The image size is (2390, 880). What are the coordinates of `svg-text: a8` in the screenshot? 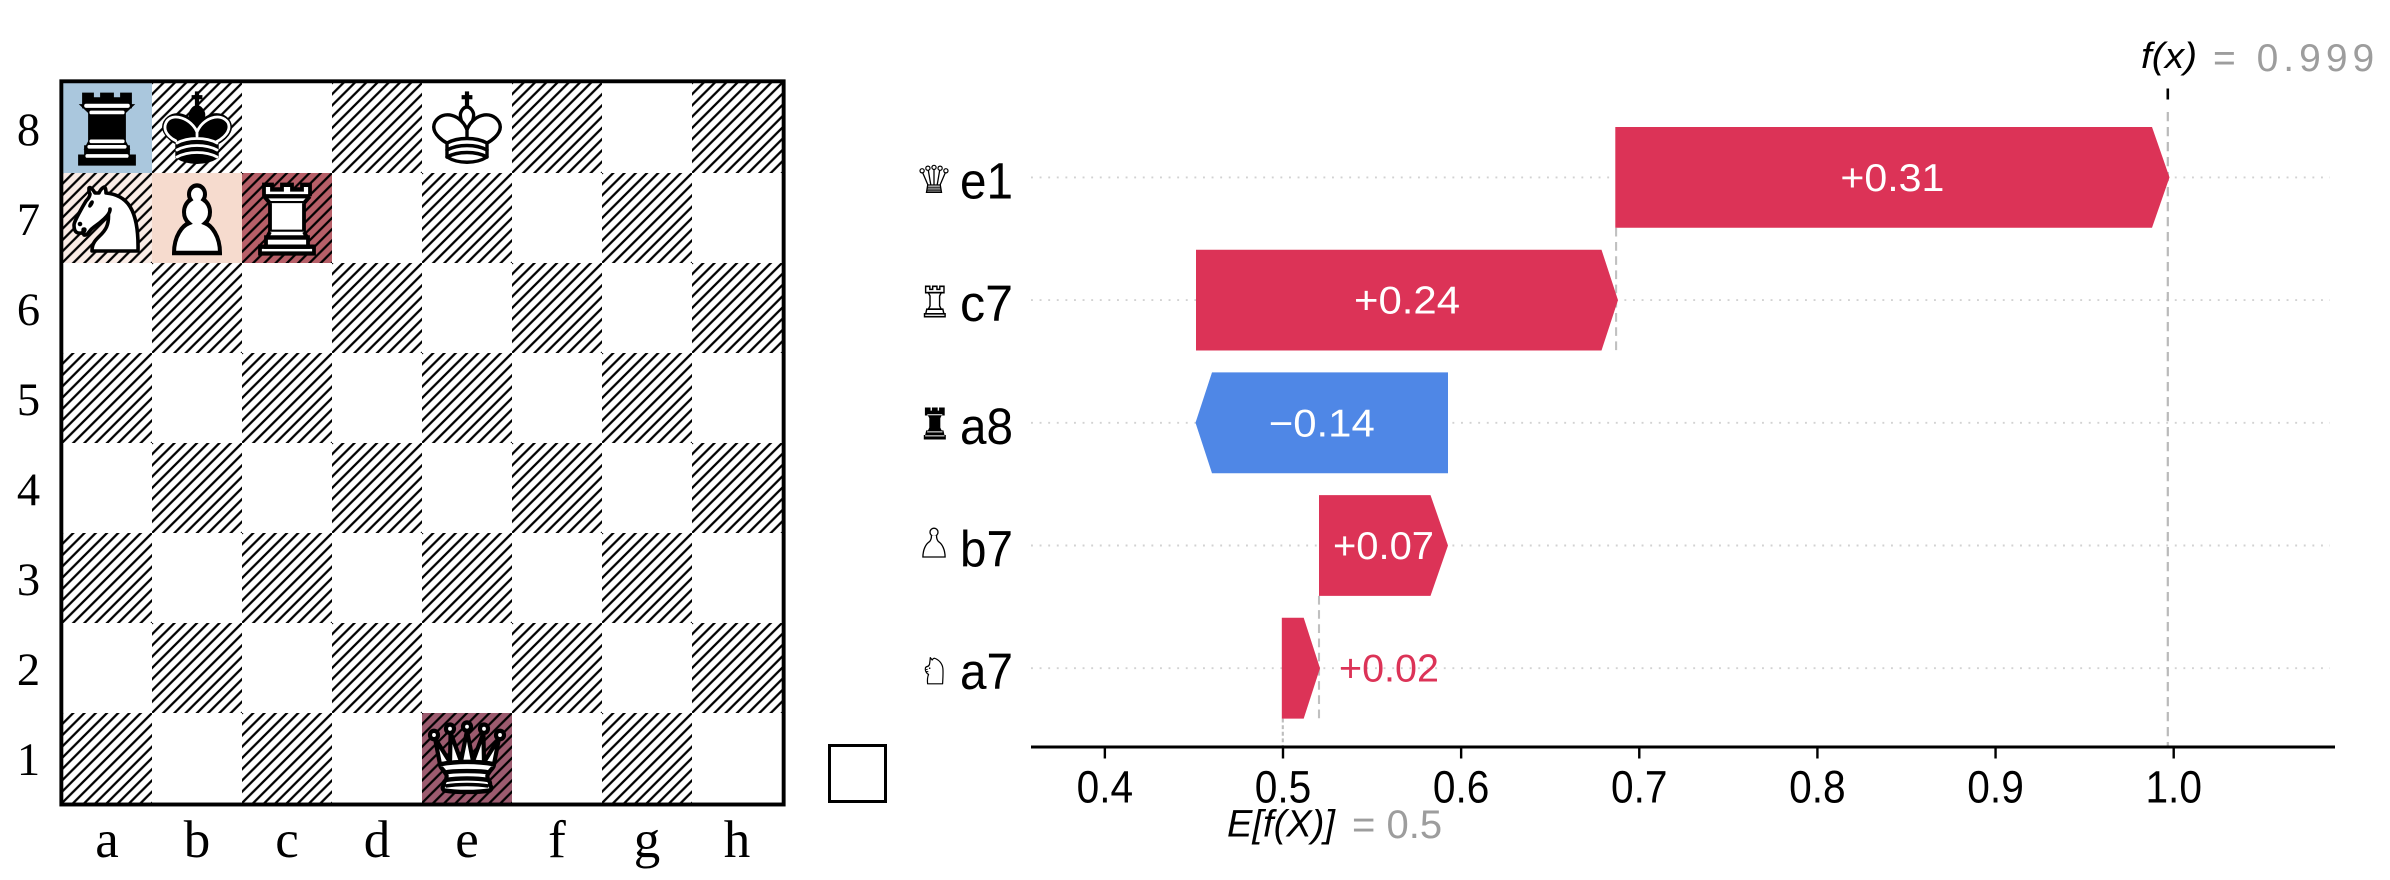 It's located at (986, 426).